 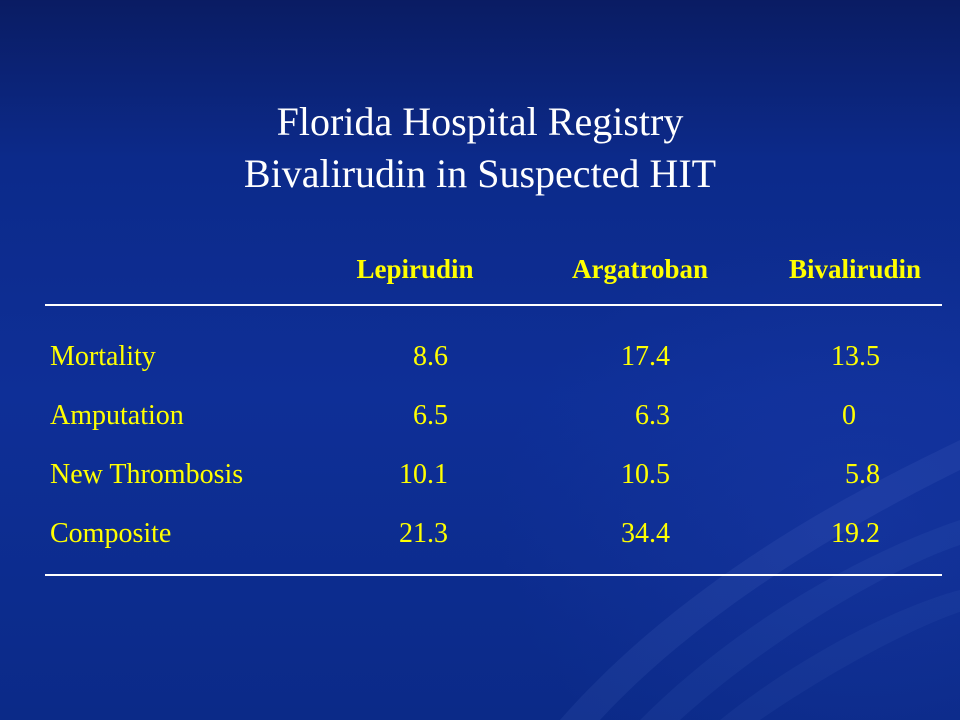 I want to click on table-cell: 8.6, so click(x=430, y=356).